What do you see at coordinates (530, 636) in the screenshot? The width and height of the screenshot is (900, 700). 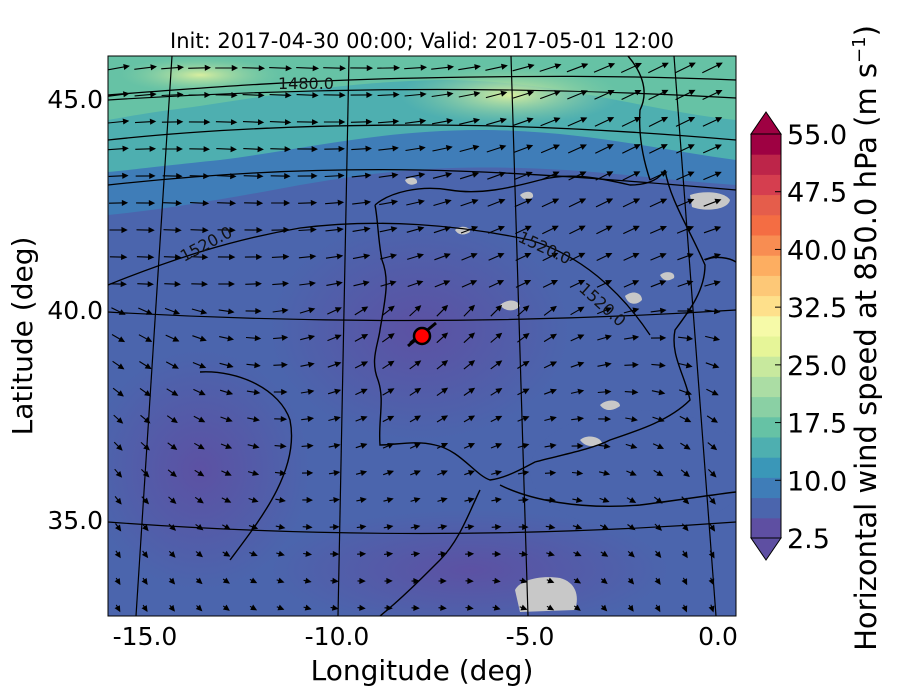 I see `x-tick-label: -5.0` at bounding box center [530, 636].